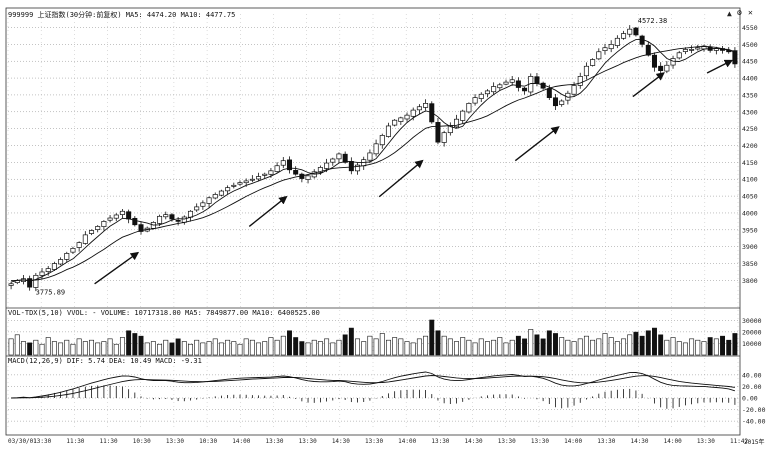 The image size is (769, 452). I want to click on y-tick-label: 4350, so click(750, 95).